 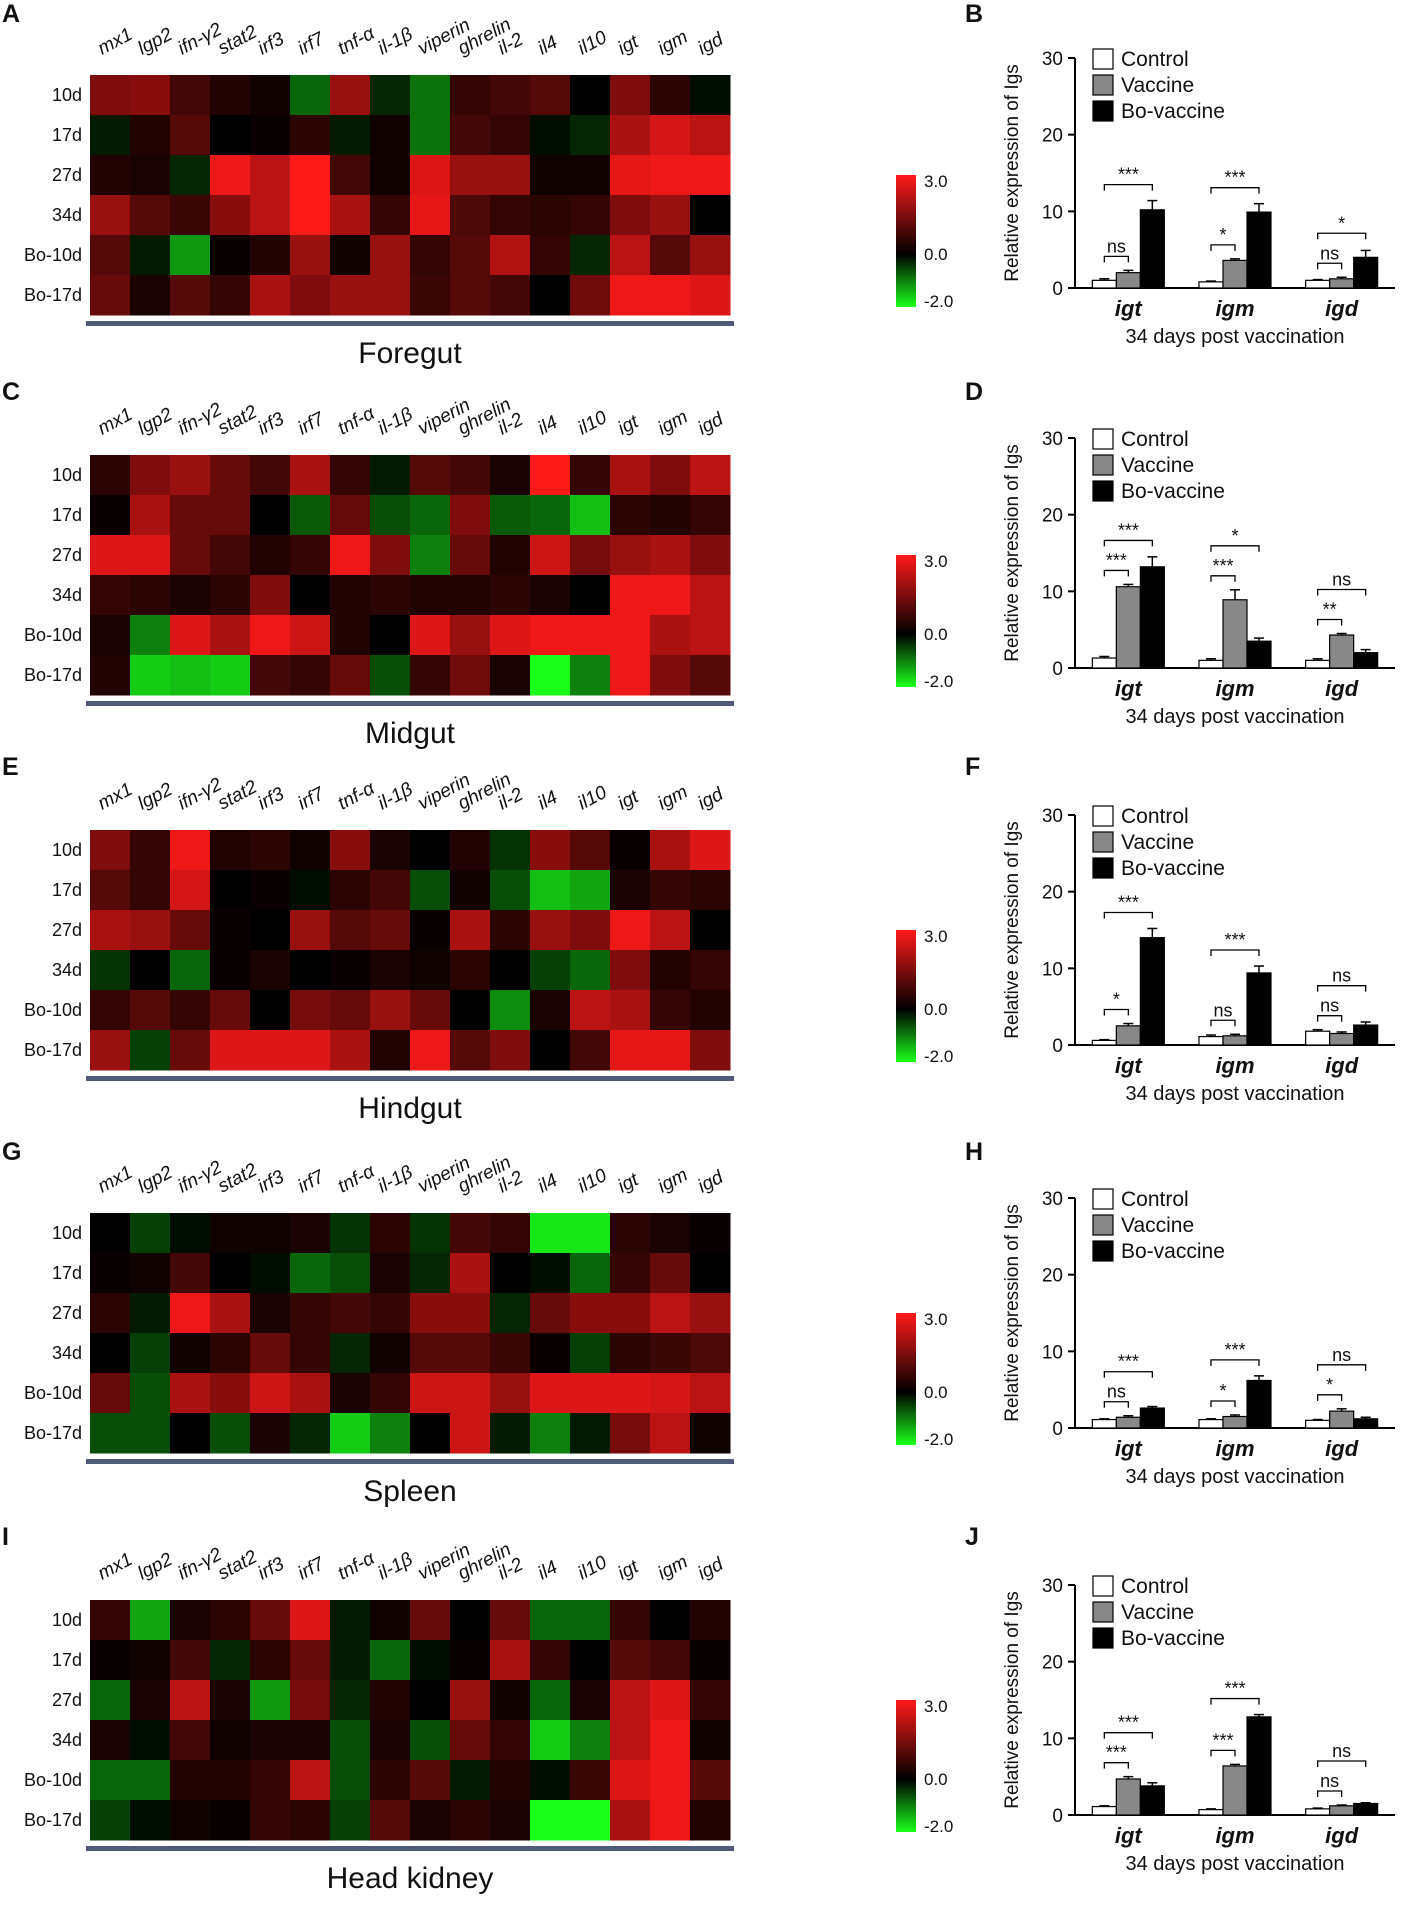 I want to click on gene-label: igd, so click(x=711, y=798).